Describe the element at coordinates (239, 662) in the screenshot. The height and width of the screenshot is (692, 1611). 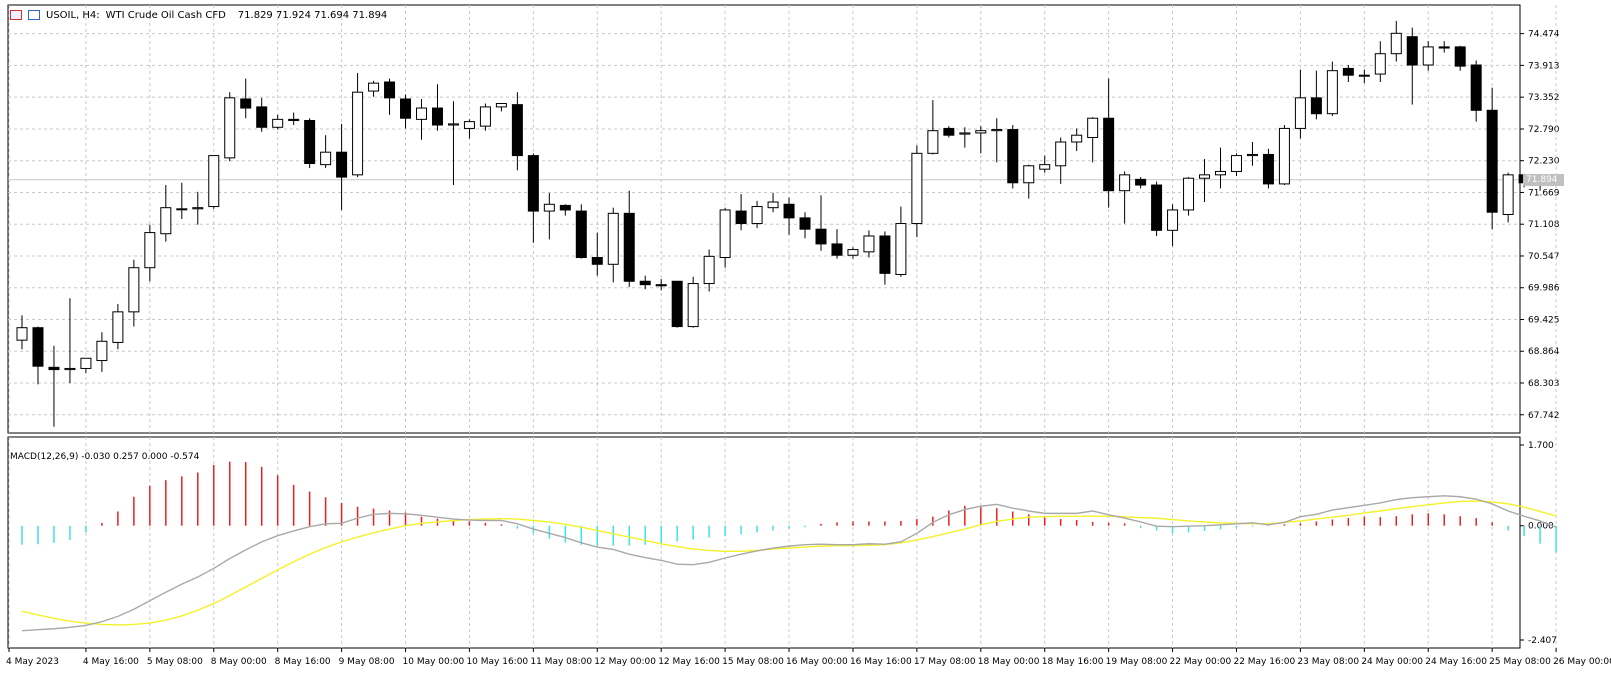
I see `time-axis-label: 8 May 00:00` at that location.